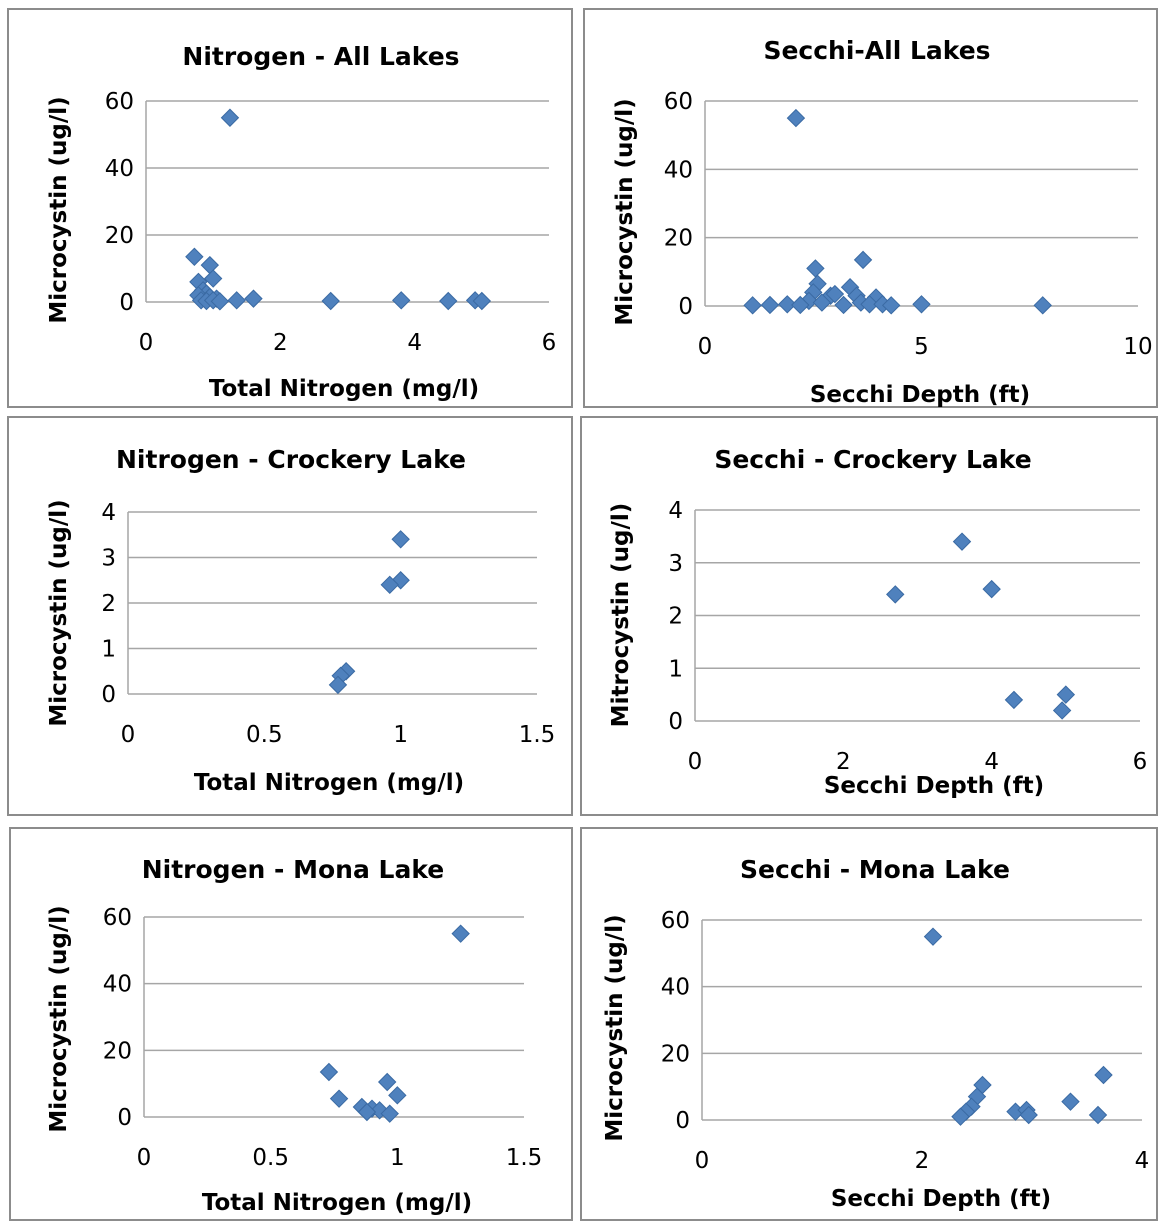 This screenshot has width=1158, height=1223. I want to click on x-tick-label: 1, so click(400, 735).